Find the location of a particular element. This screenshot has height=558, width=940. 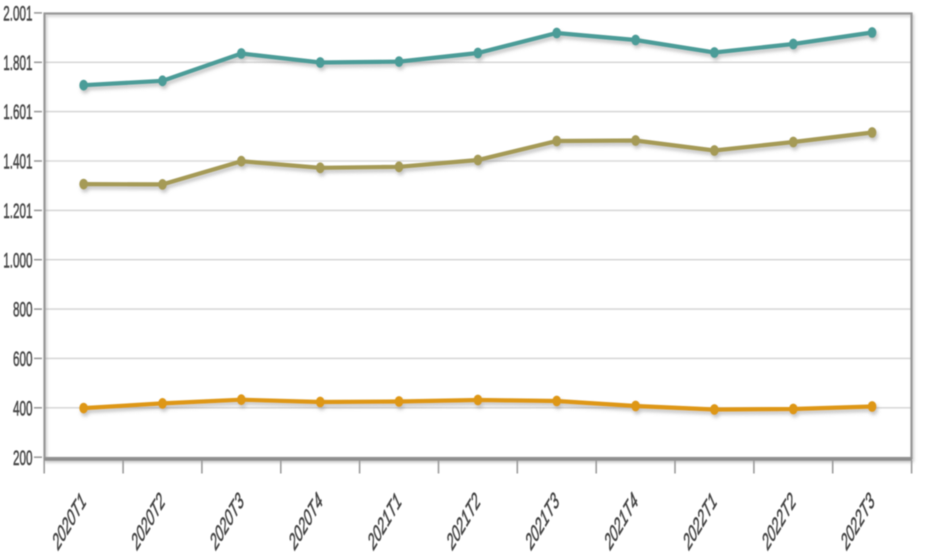

svg-text: 2020T4 is located at coordinates (305, 522).